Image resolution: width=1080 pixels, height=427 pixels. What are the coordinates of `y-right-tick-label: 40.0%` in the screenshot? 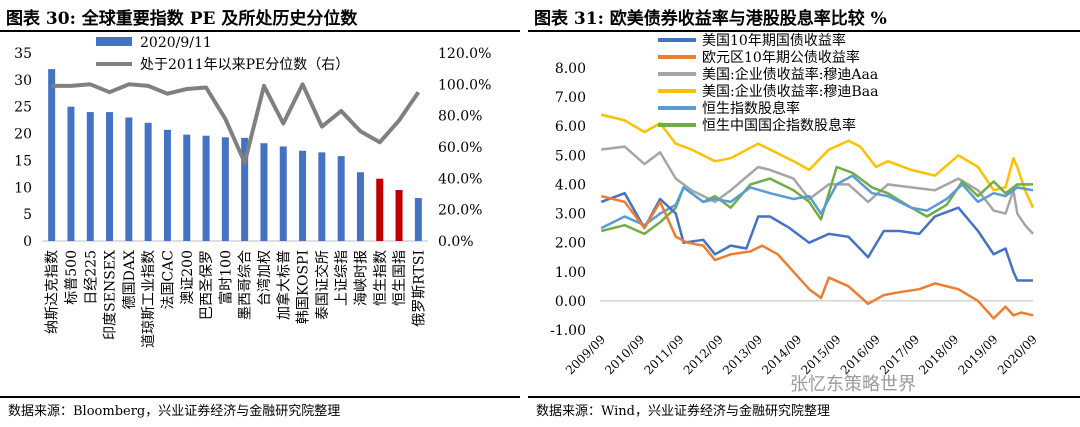 It's located at (460, 179).